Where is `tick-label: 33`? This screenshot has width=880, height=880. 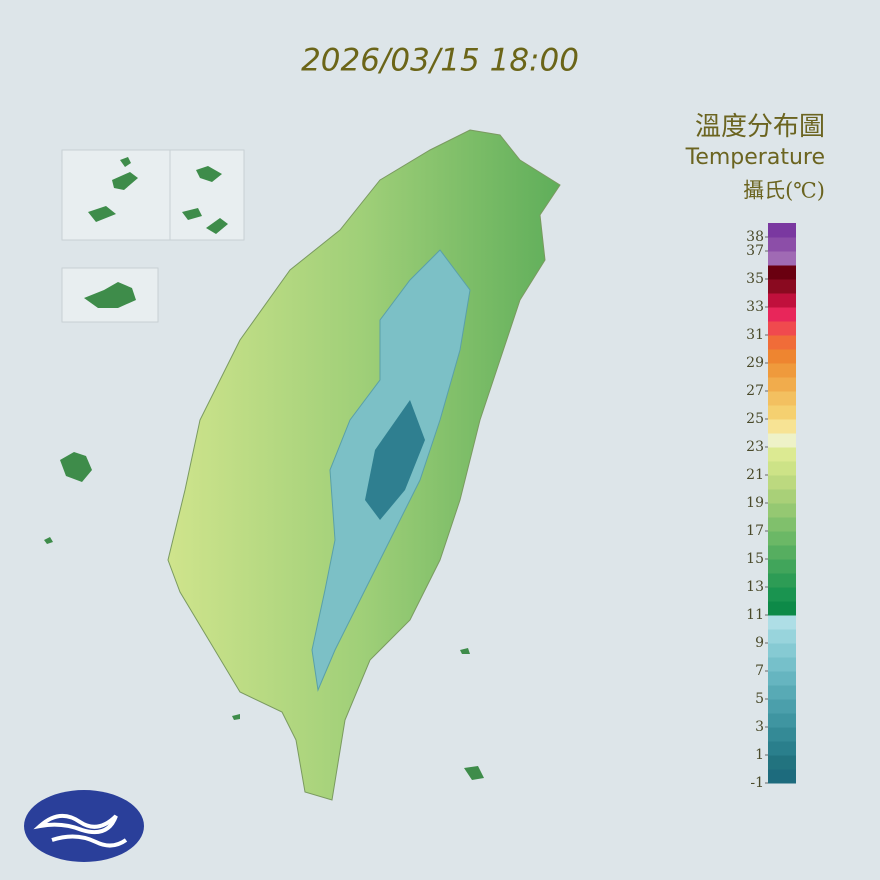 tick-label: 33 is located at coordinates (755, 307).